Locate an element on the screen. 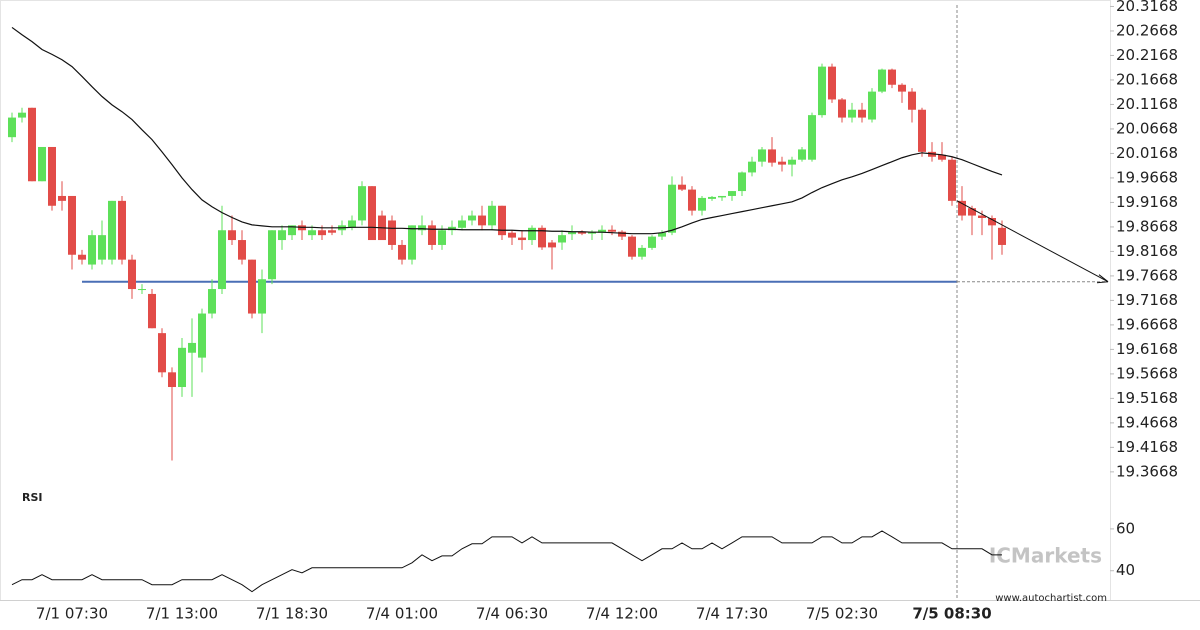 Image resolution: width=1200 pixels, height=630 pixels. y-tick-label: 19.6668 is located at coordinates (1147, 324).